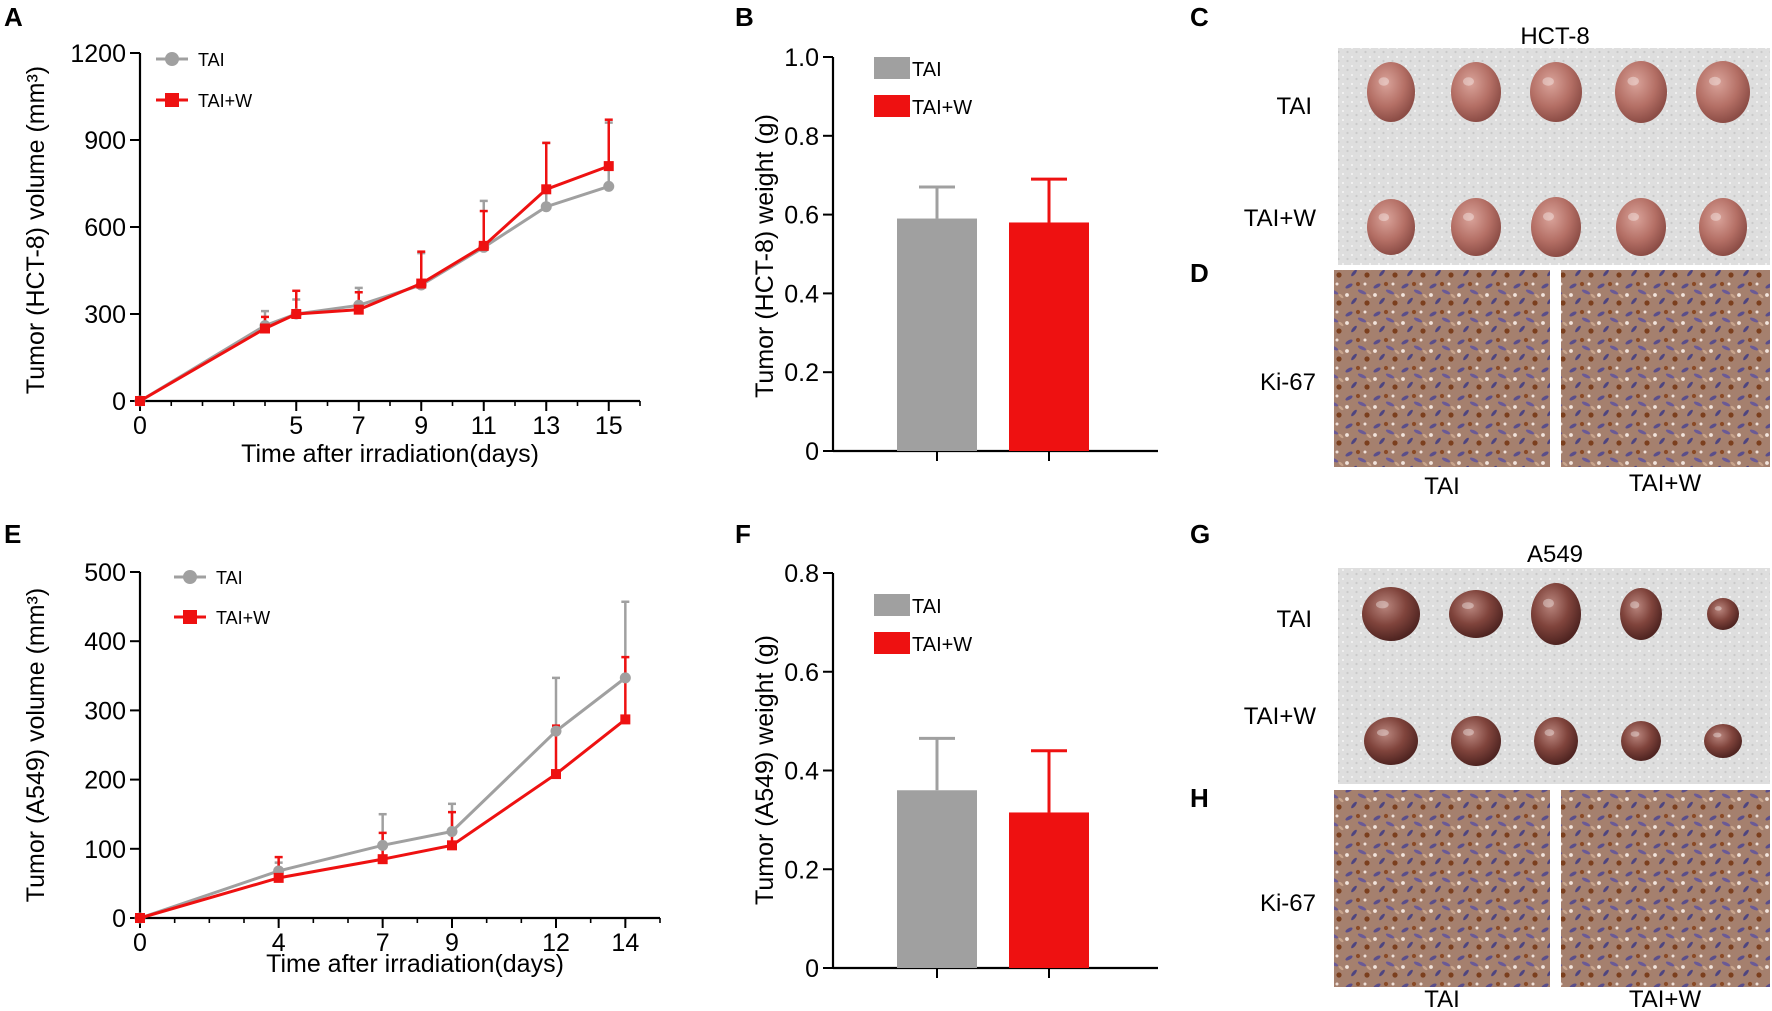  I want to click on photo-c-row-label-taiw: TAI+W, so click(1280, 218).